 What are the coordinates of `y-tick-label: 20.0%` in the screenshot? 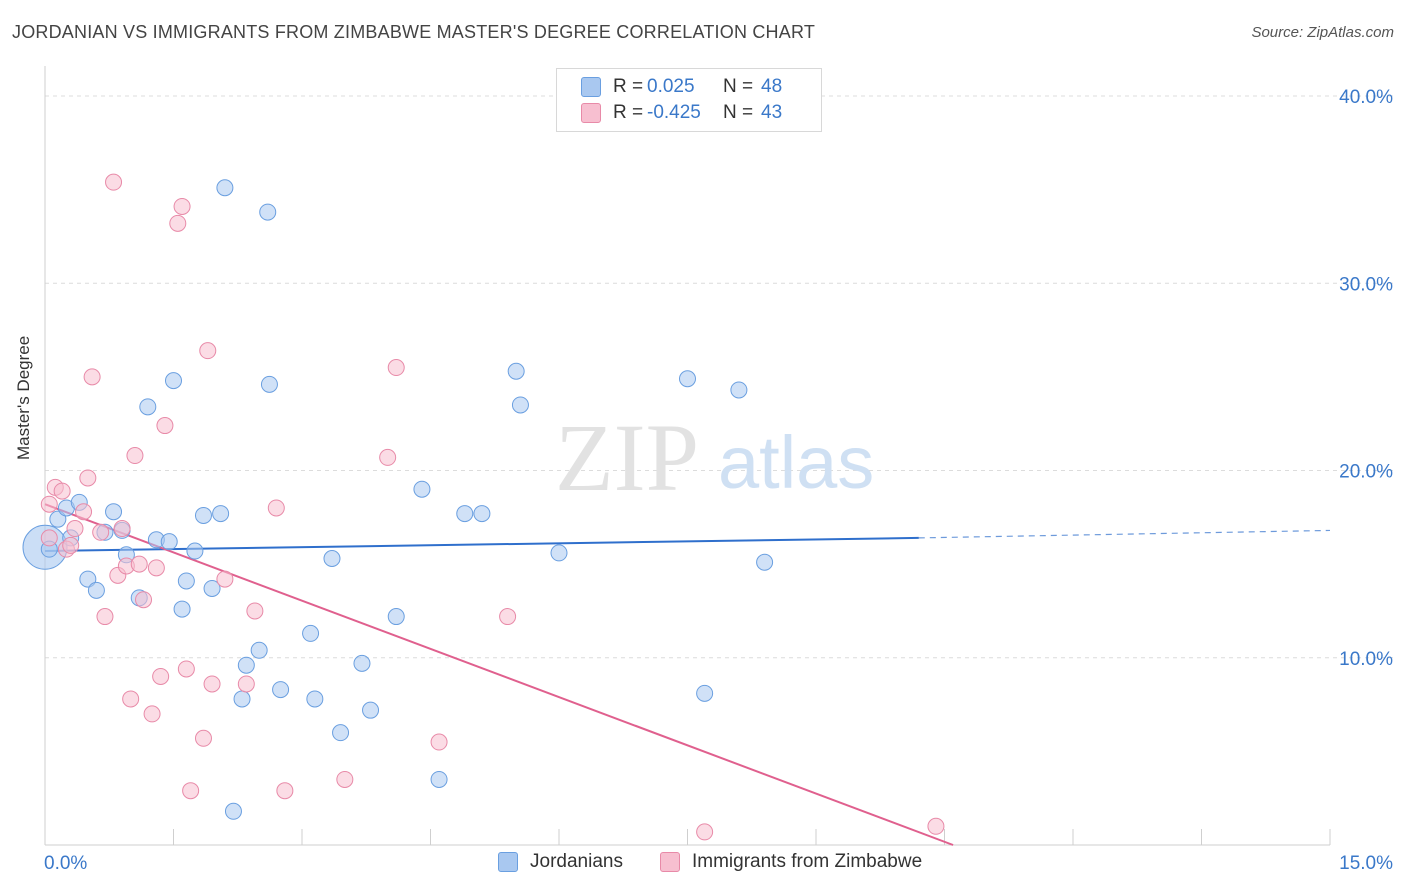 It's located at (1366, 472).